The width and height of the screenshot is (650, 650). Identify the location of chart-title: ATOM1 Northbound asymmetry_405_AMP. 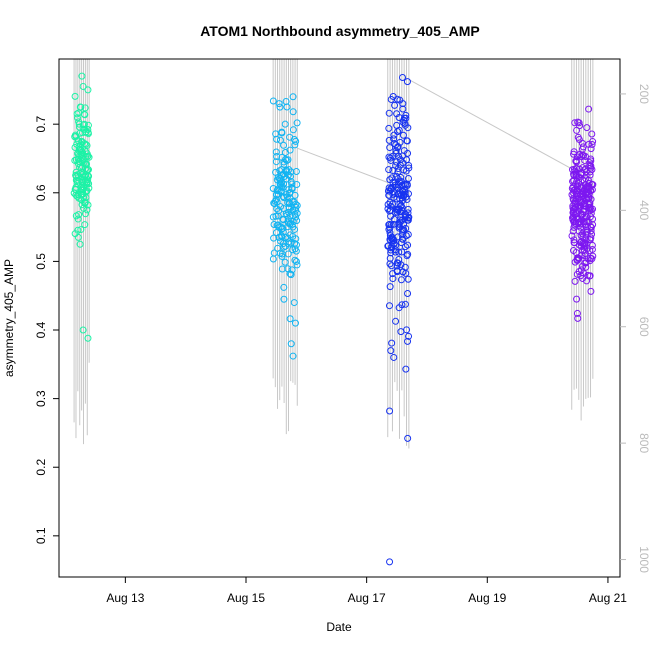
(340, 31).